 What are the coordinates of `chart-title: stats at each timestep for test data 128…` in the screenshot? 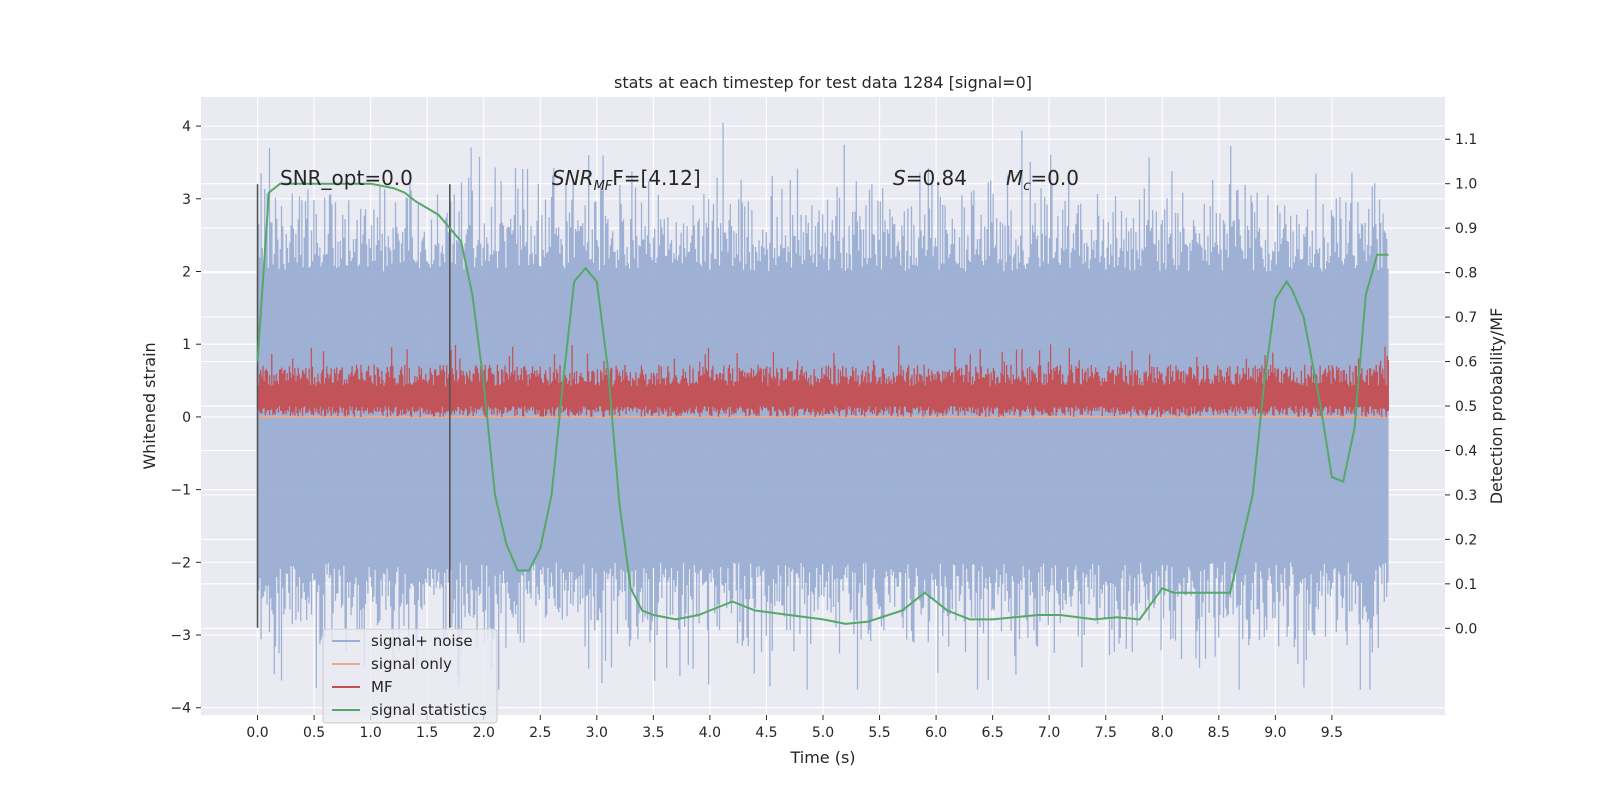 It's located at (823, 82).